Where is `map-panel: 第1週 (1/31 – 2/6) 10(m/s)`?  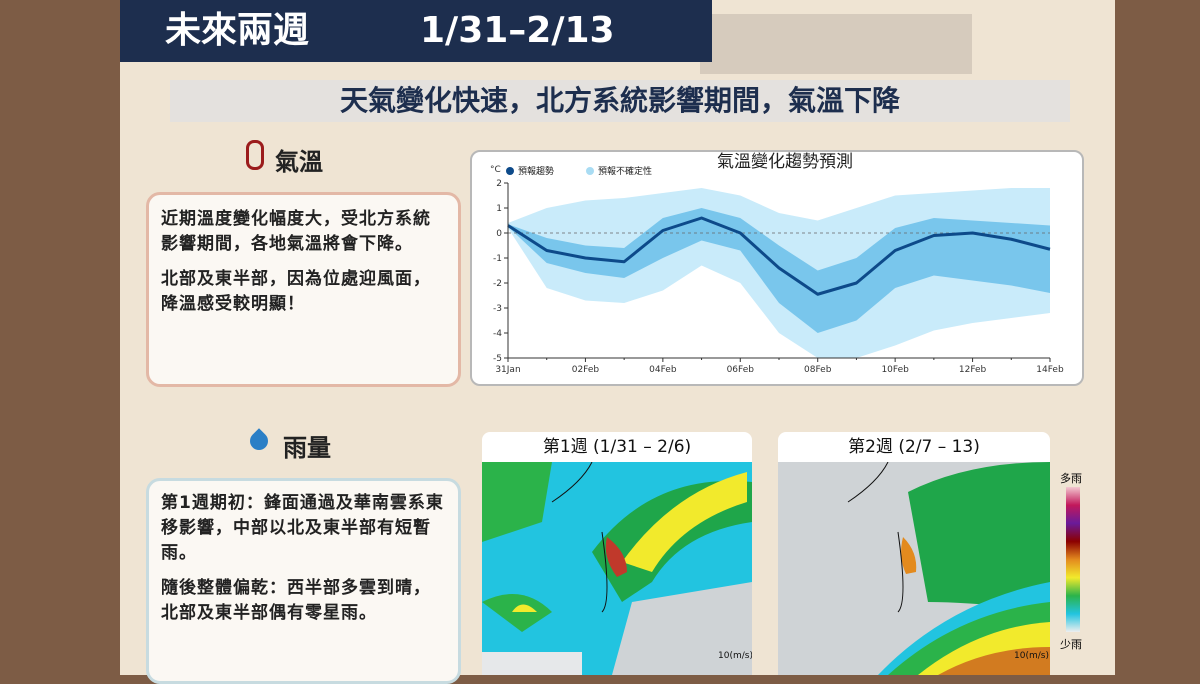
map-panel: 第1週 (1/31 – 2/6) 10(m/s) is located at coordinates (617, 553).